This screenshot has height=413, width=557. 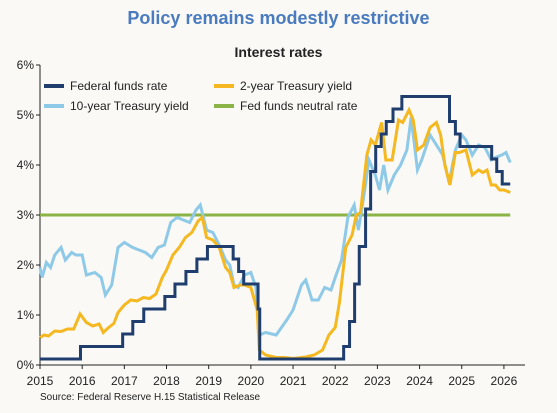 I want to click on y-tick-label: 1%, so click(x=26, y=315).